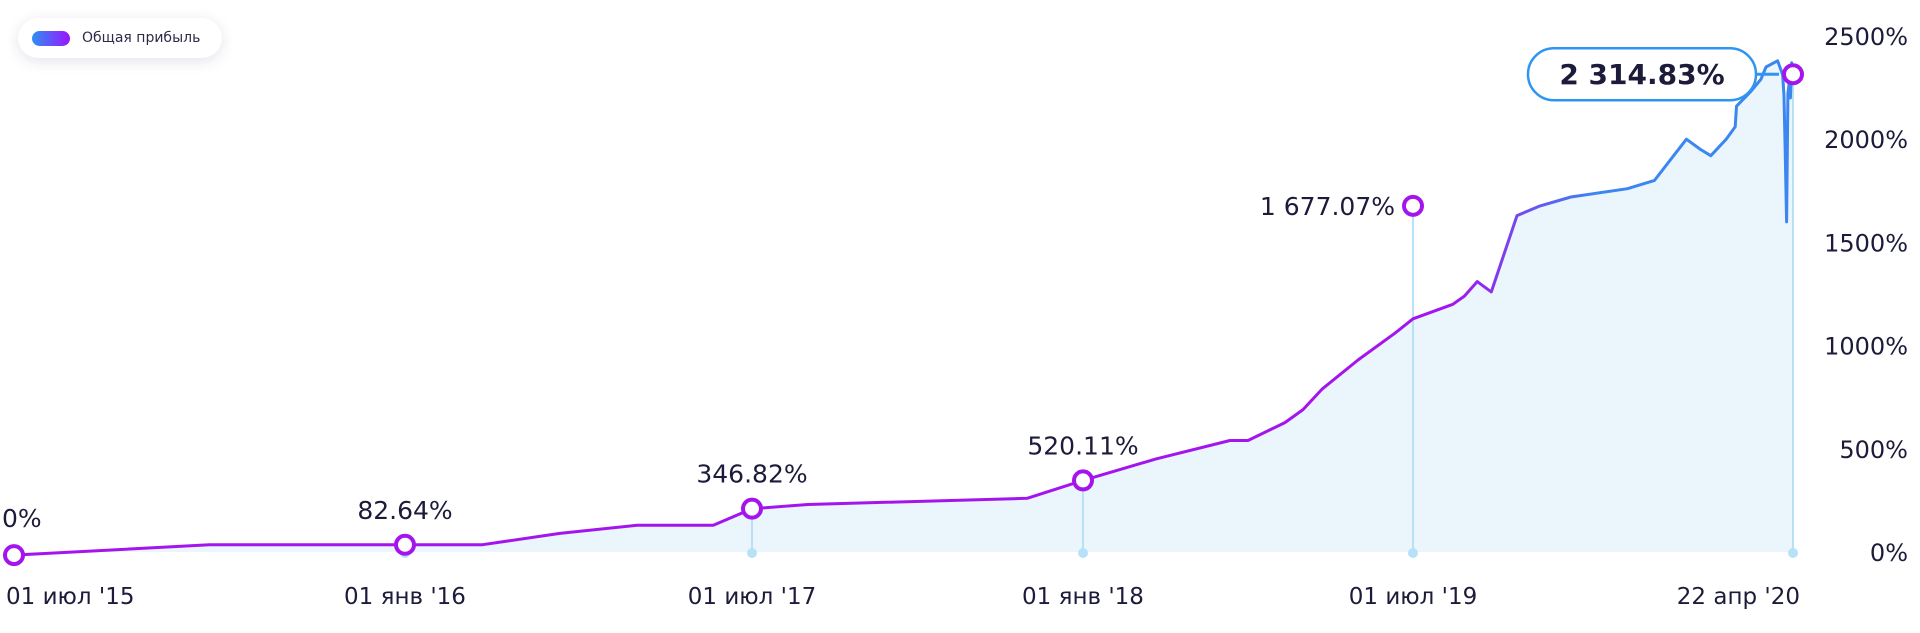 This screenshot has height=633, width=1920. I want to click on legend-swatch, so click(51, 38).